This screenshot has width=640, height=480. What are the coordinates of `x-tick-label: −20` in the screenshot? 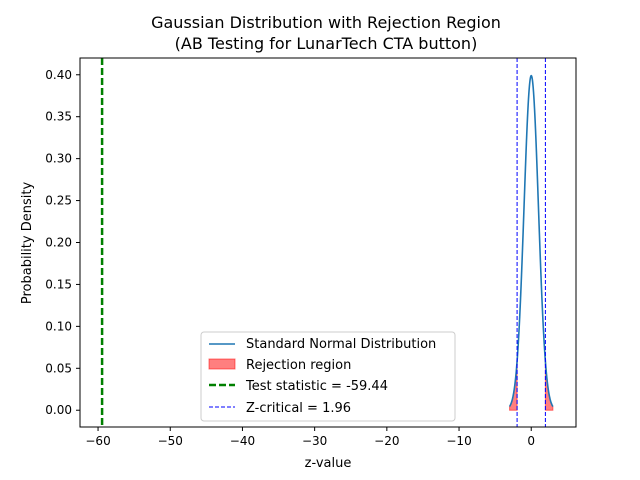 It's located at (386, 441).